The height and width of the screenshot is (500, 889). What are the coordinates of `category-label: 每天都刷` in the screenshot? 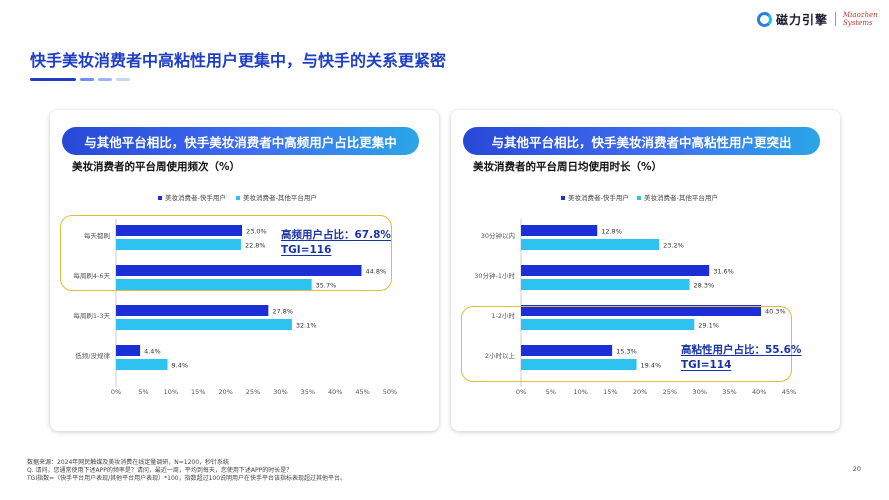 It's located at (97, 235).